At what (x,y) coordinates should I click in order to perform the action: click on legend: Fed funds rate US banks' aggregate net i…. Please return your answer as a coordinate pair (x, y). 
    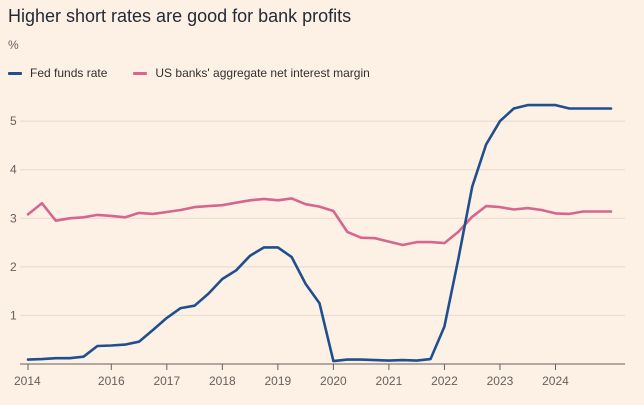
    Looking at the image, I should click on (189, 73).